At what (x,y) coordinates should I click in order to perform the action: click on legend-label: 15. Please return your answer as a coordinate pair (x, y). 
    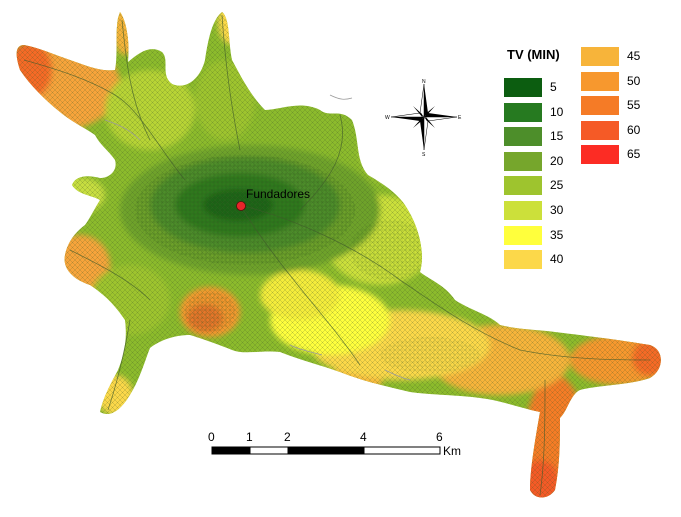
    Looking at the image, I should click on (557, 136).